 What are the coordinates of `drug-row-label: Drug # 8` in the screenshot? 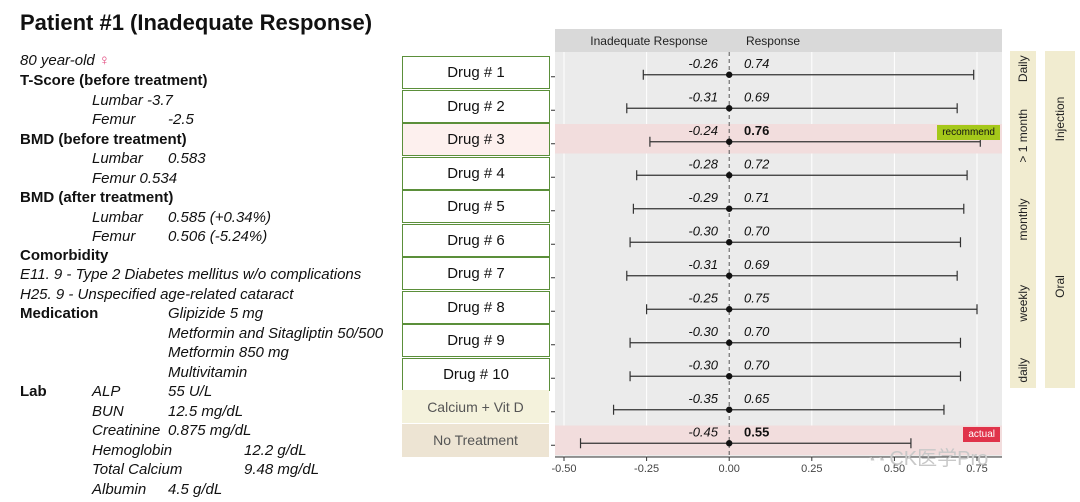 It's located at (476, 307).